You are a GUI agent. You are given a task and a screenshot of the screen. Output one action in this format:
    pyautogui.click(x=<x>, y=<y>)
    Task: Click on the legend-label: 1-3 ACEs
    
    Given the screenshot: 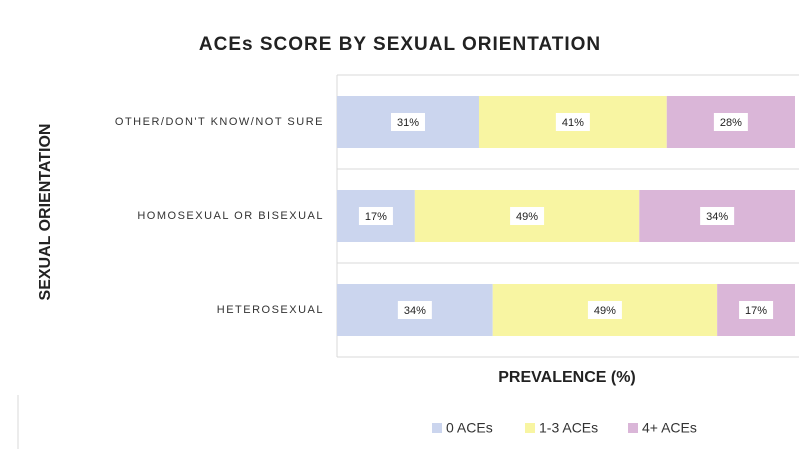 What is the action you would take?
    pyautogui.click(x=568, y=428)
    